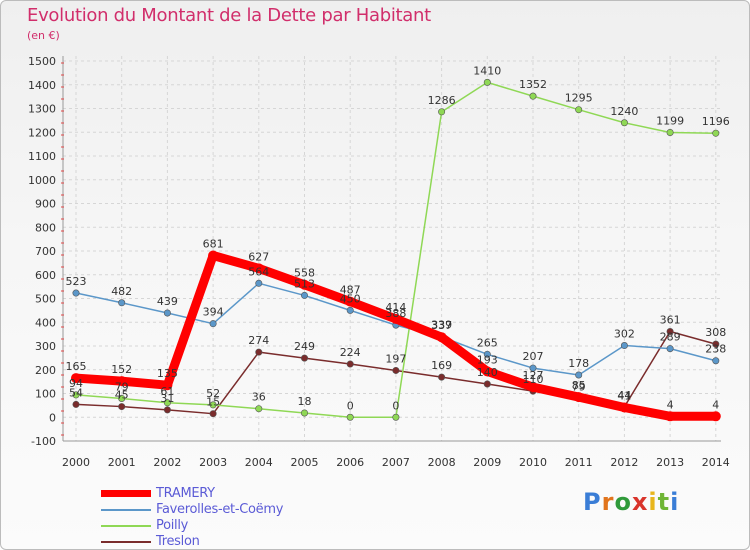 This screenshot has width=750, height=550. What do you see at coordinates (623, 502) in the screenshot?
I see `logo-letter: o` at bounding box center [623, 502].